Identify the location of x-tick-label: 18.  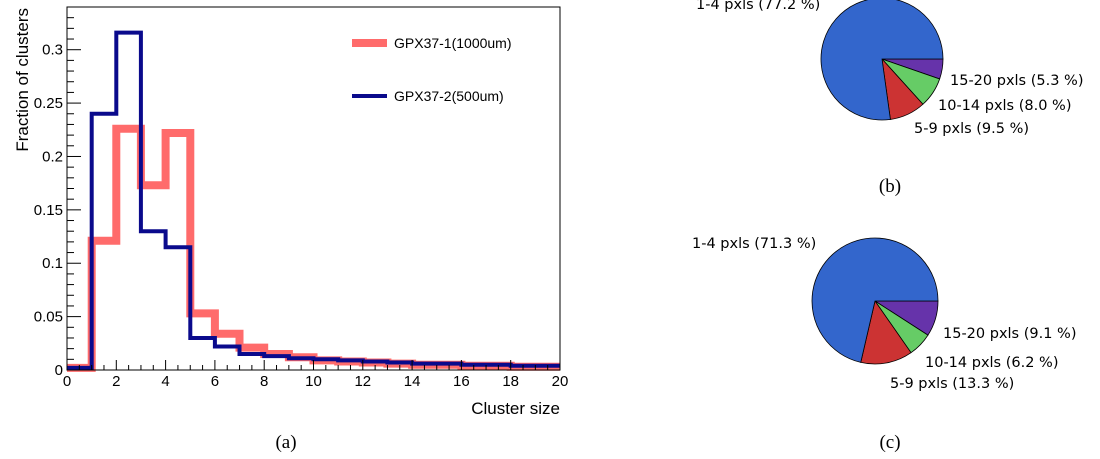
(510, 381).